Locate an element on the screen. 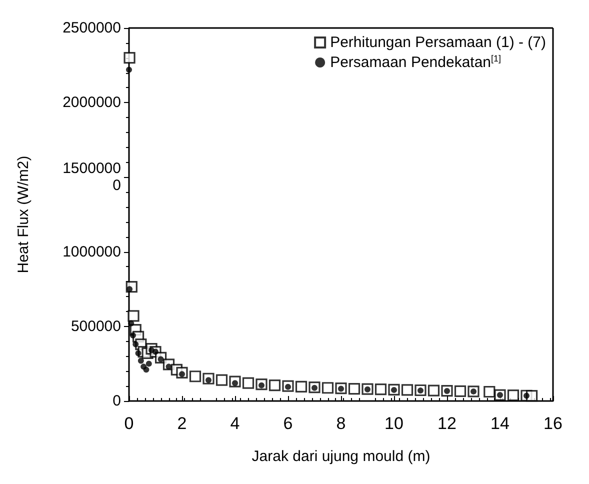 Image resolution: width=589 pixels, height=484 pixels. x-axis-title: Jarak dari ujung mould (m) is located at coordinates (341, 456).